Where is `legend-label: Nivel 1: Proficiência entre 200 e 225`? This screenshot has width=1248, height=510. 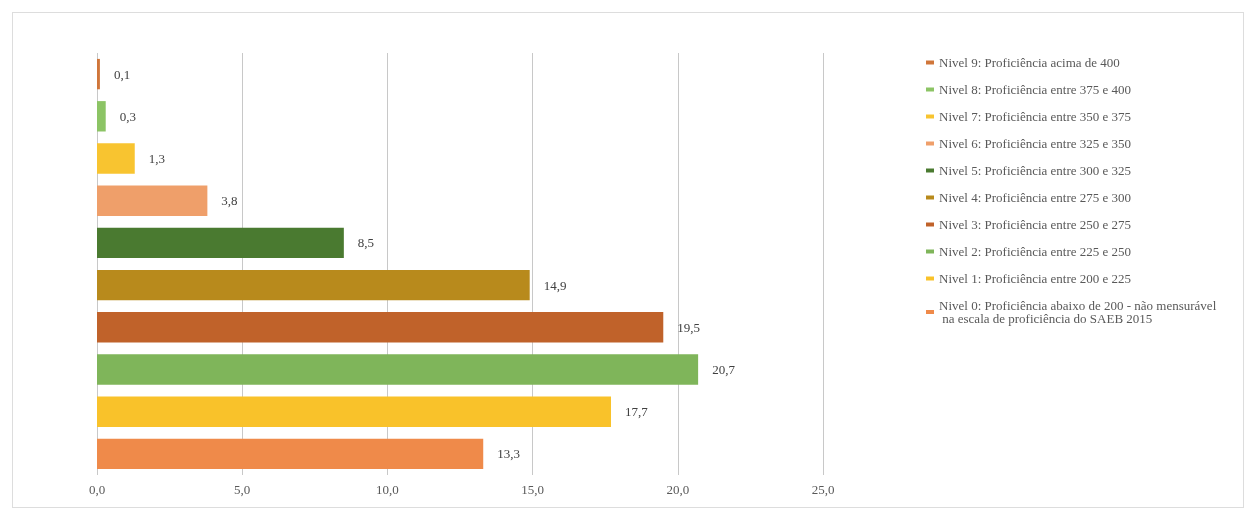 legend-label: Nivel 1: Proficiência entre 200 e 225 is located at coordinates (1035, 278).